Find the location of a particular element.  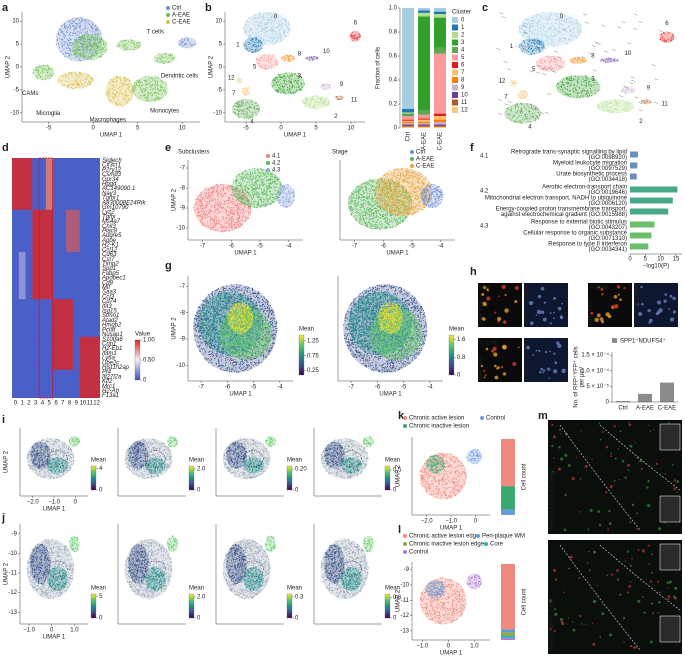

cluster-label: 10 is located at coordinates (628, 54).